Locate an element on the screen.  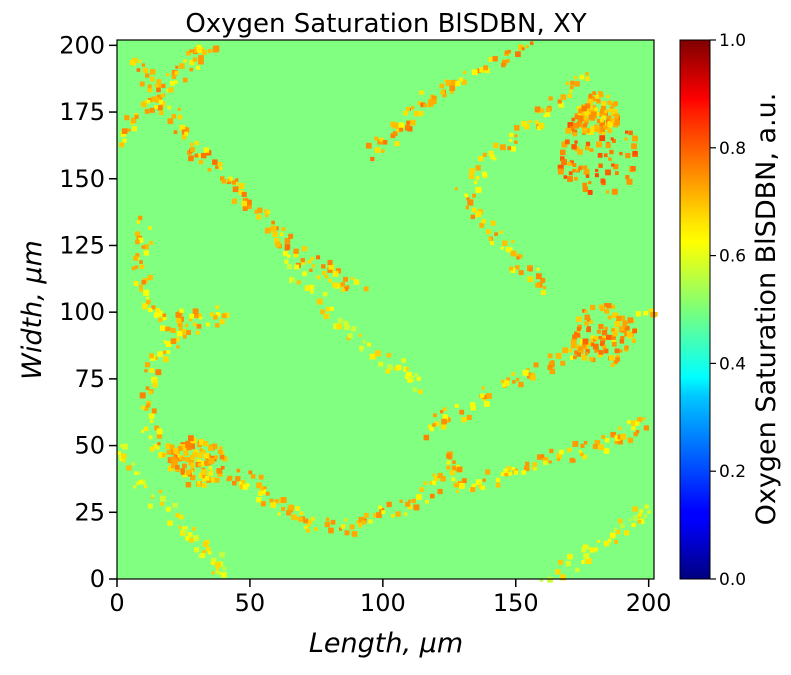
colorbar-tick-label: 0.0 is located at coordinates (732, 580).